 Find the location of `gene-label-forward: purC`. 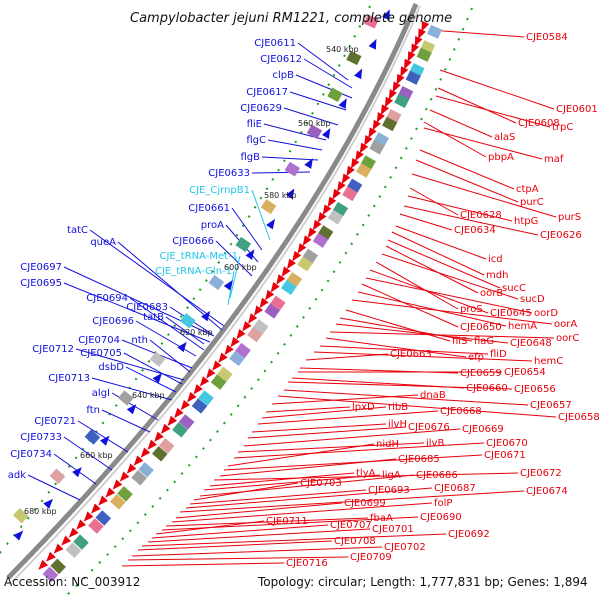

gene-label-forward: purC is located at coordinates (532, 202).